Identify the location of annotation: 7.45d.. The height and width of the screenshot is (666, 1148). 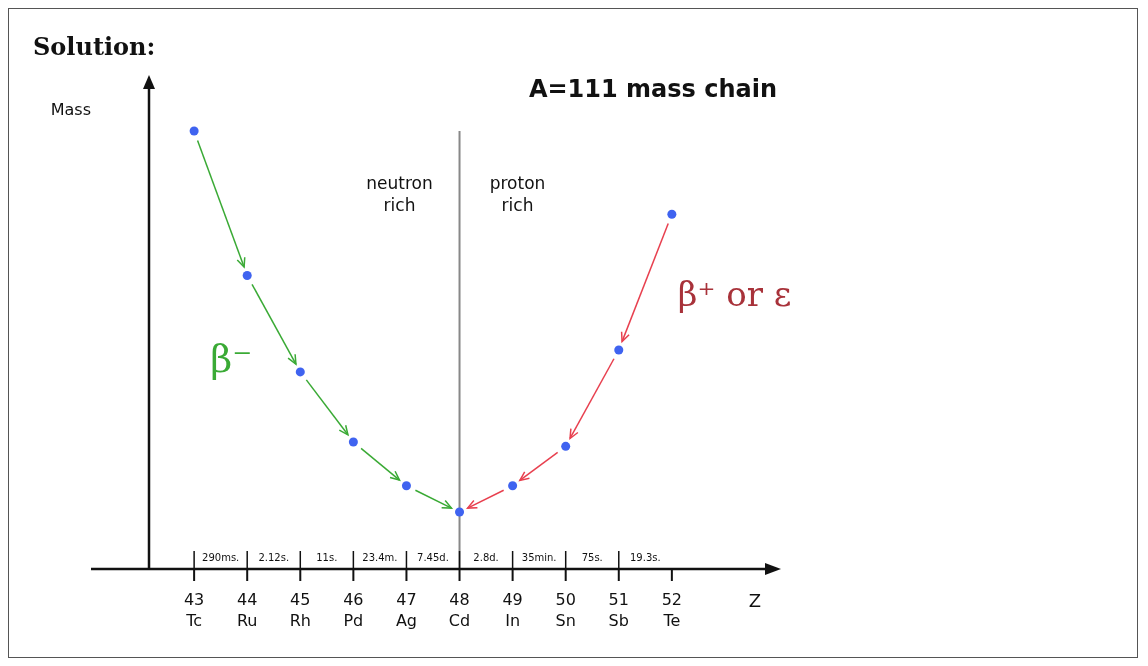
(433, 557).